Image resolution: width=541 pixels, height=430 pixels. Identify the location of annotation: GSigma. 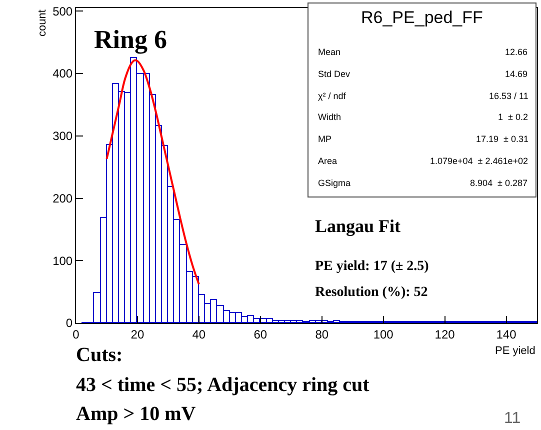
(334, 183).